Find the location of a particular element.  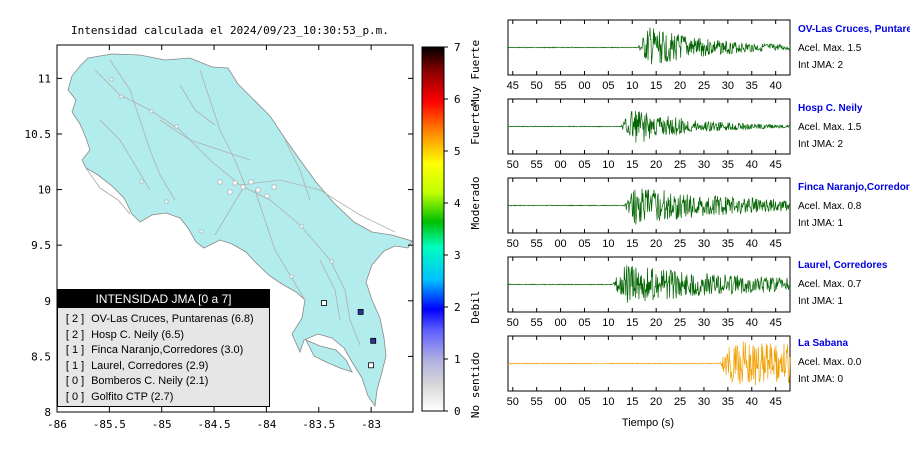

legend-station: Golfito CTP (2.7) is located at coordinates (132, 396).